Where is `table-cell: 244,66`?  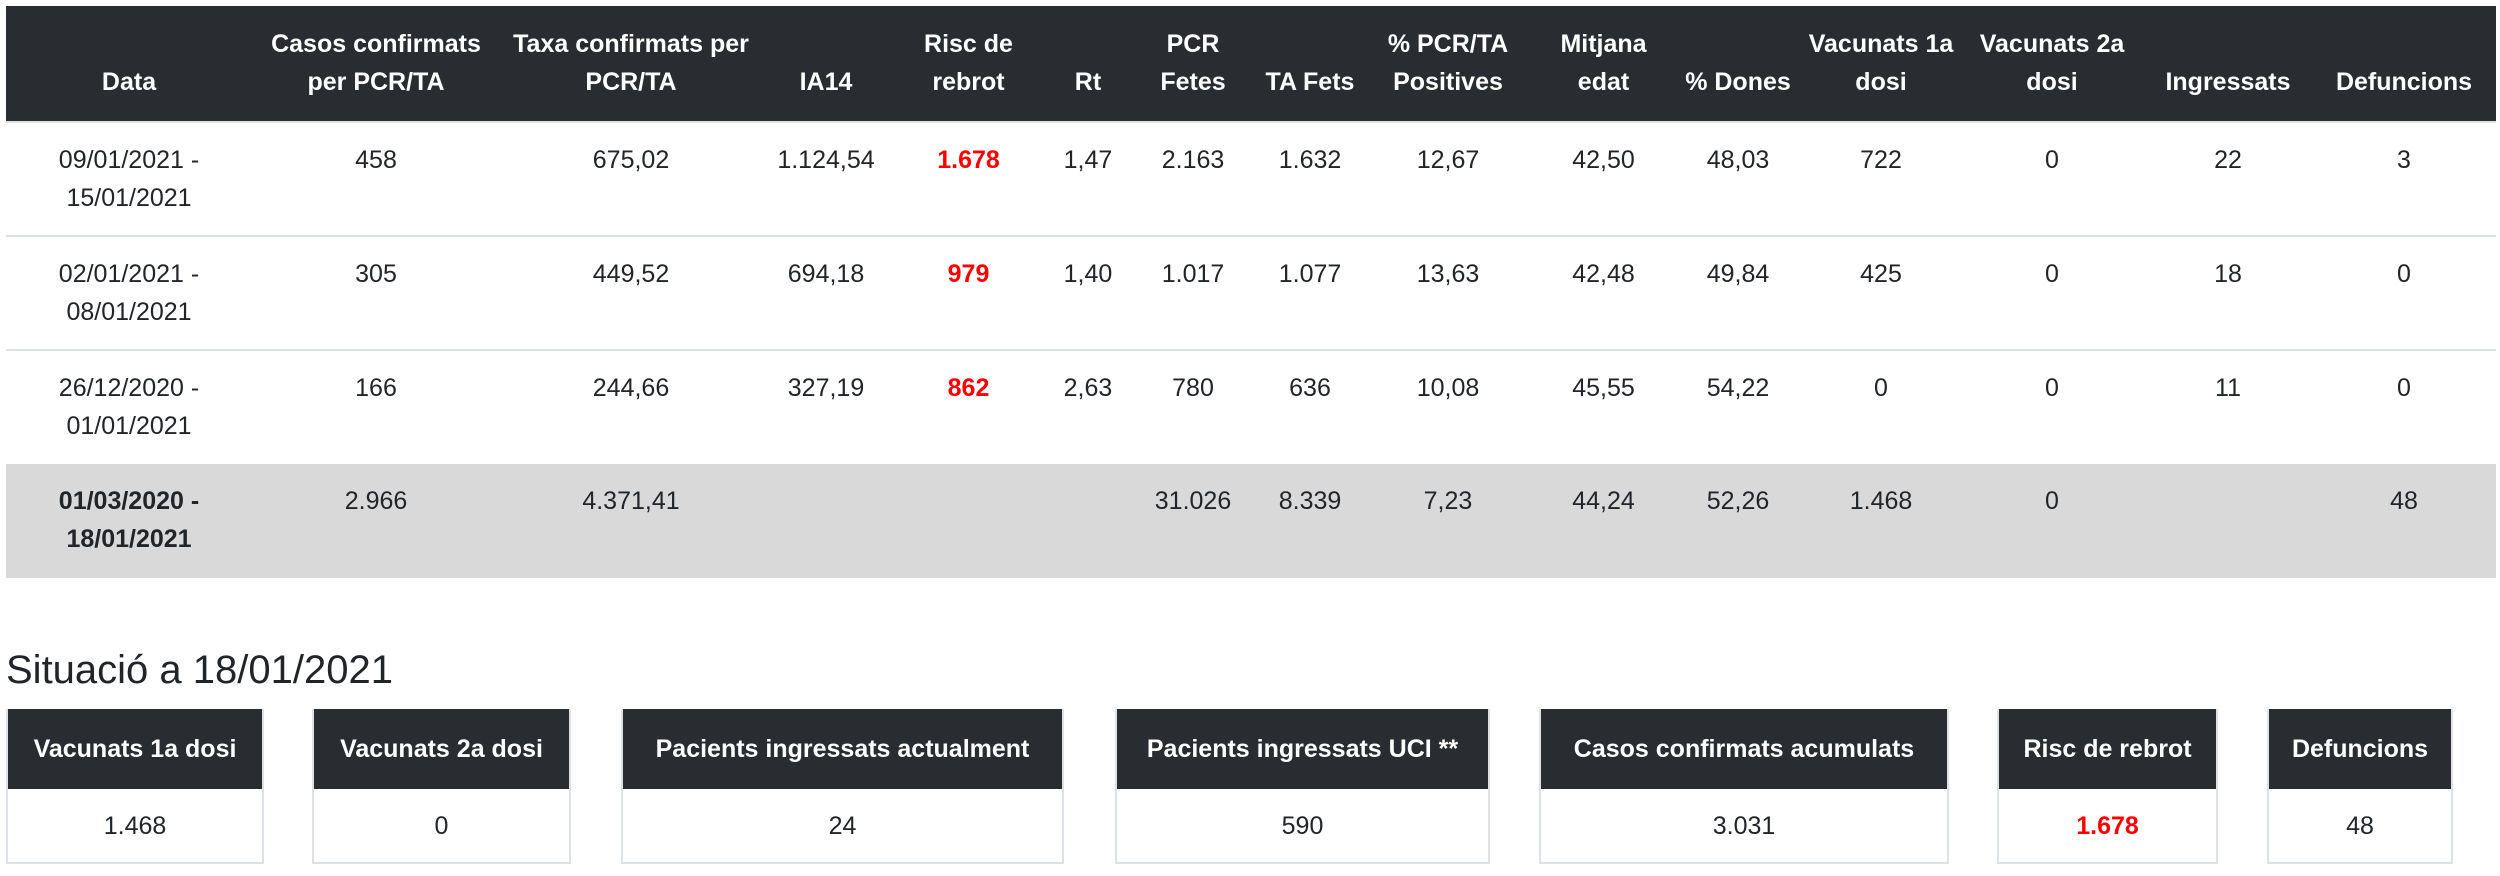
table-cell: 244,66 is located at coordinates (631, 406).